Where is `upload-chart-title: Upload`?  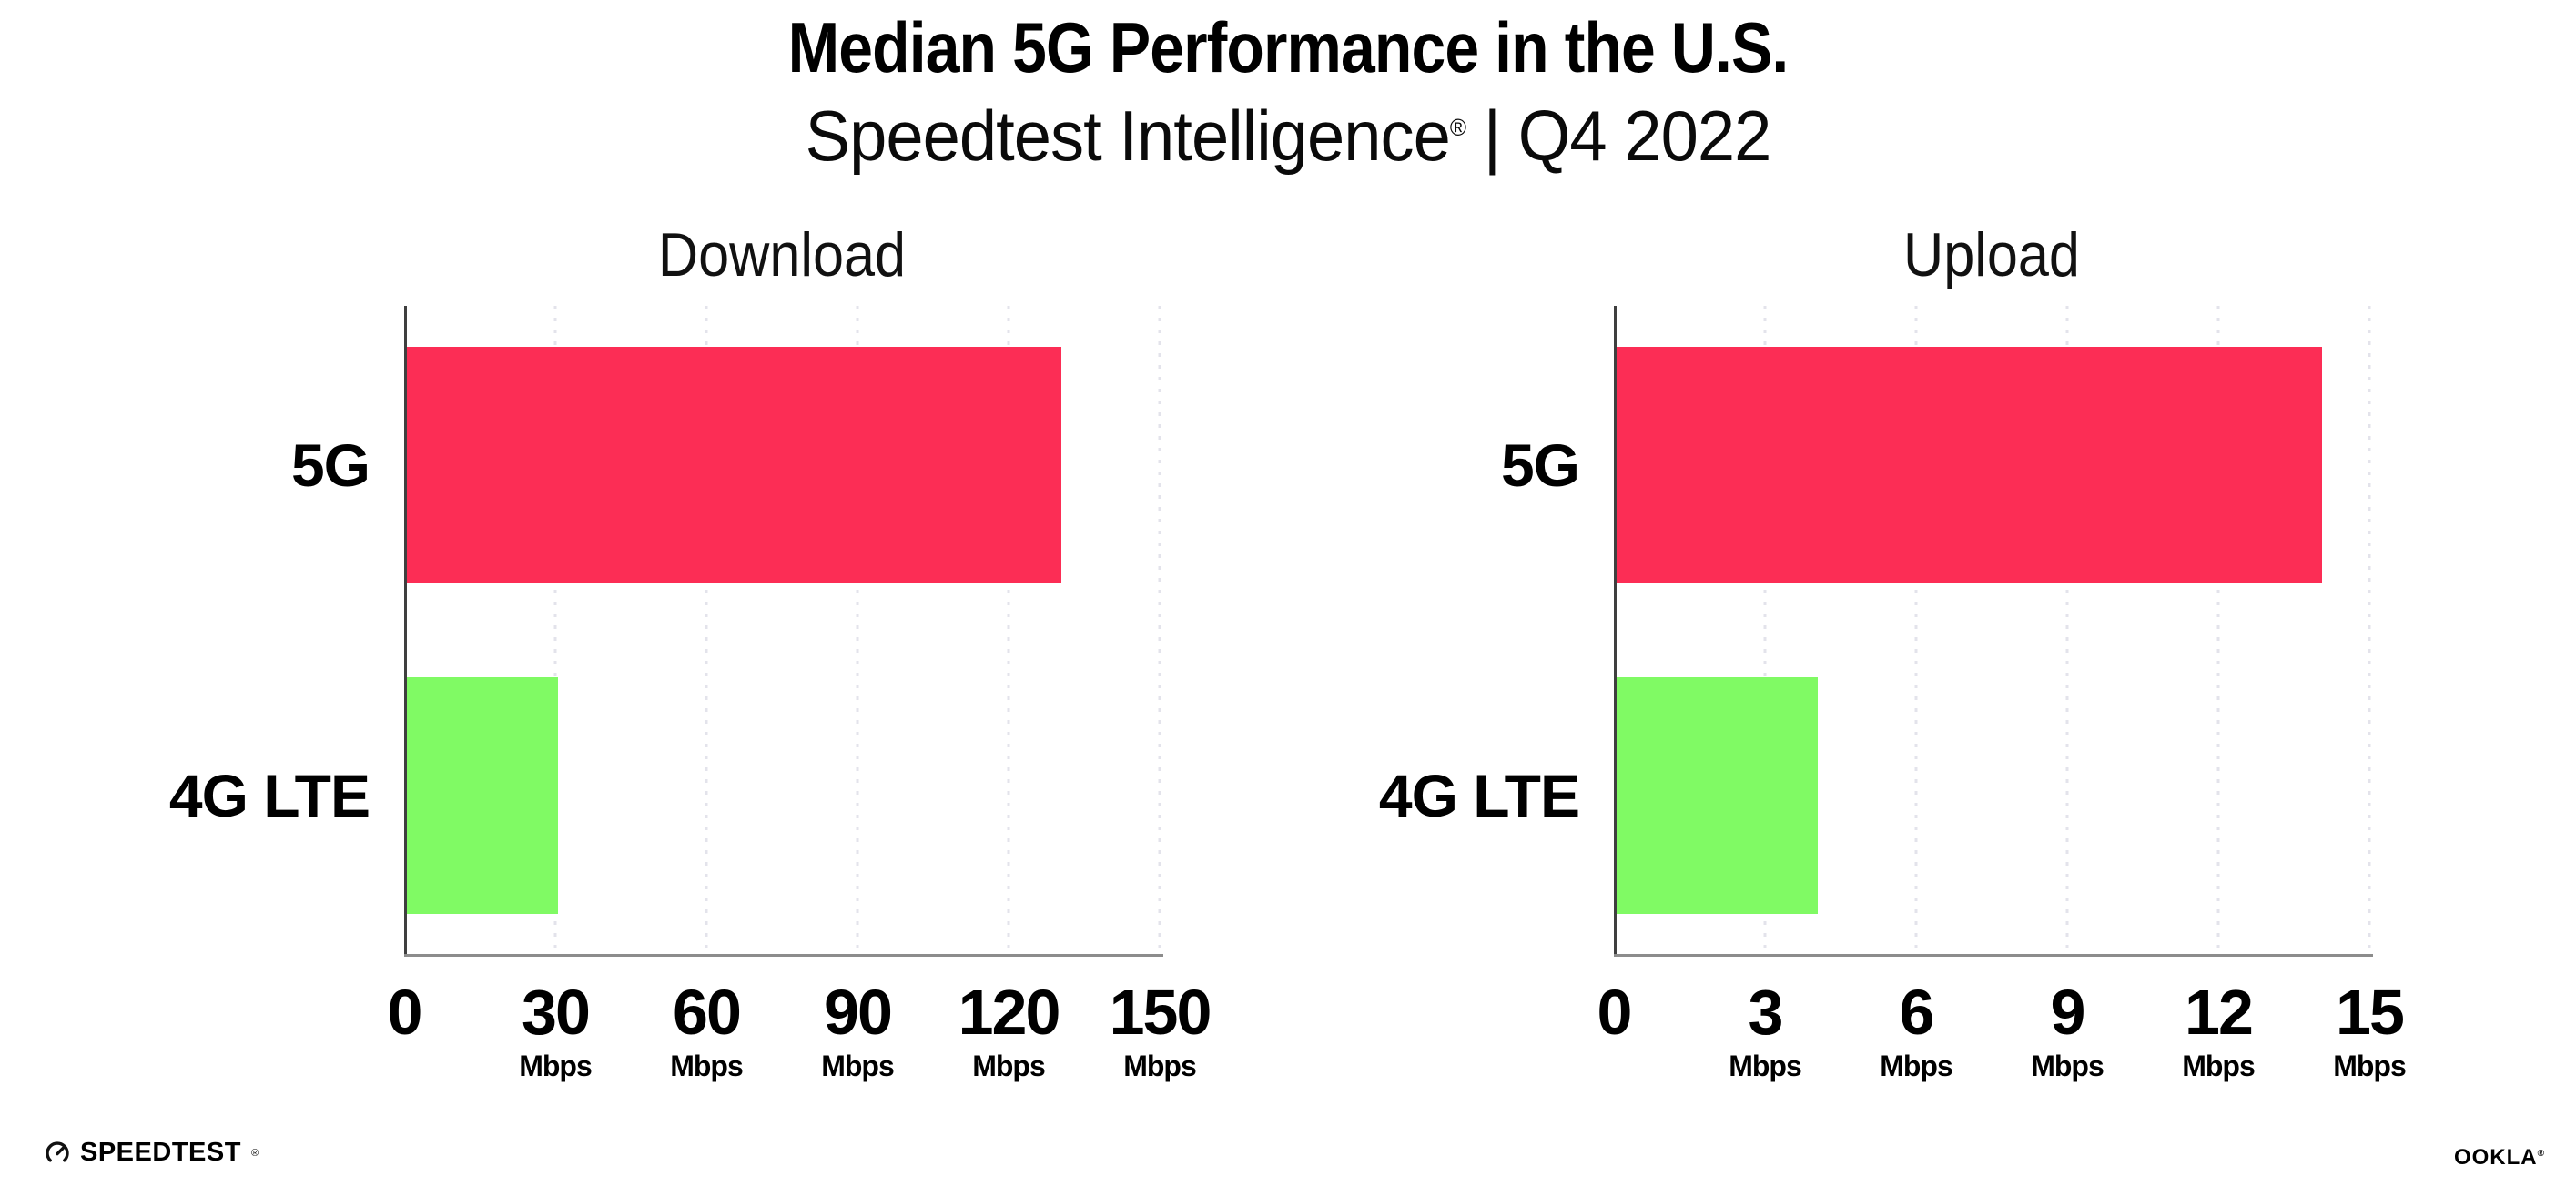
upload-chart-title: Upload is located at coordinates (1991, 254).